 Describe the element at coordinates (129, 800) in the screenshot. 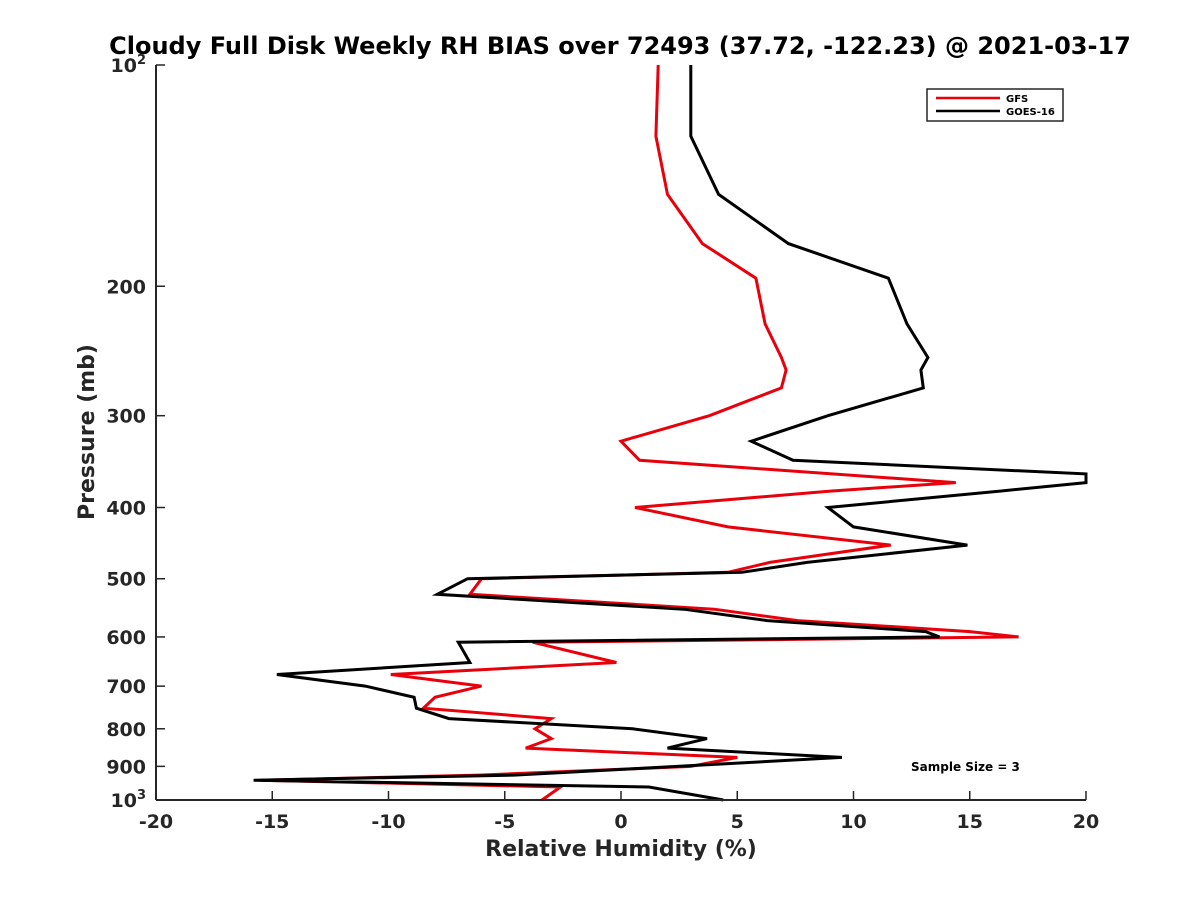

I see `y-tick-label: 10³` at that location.